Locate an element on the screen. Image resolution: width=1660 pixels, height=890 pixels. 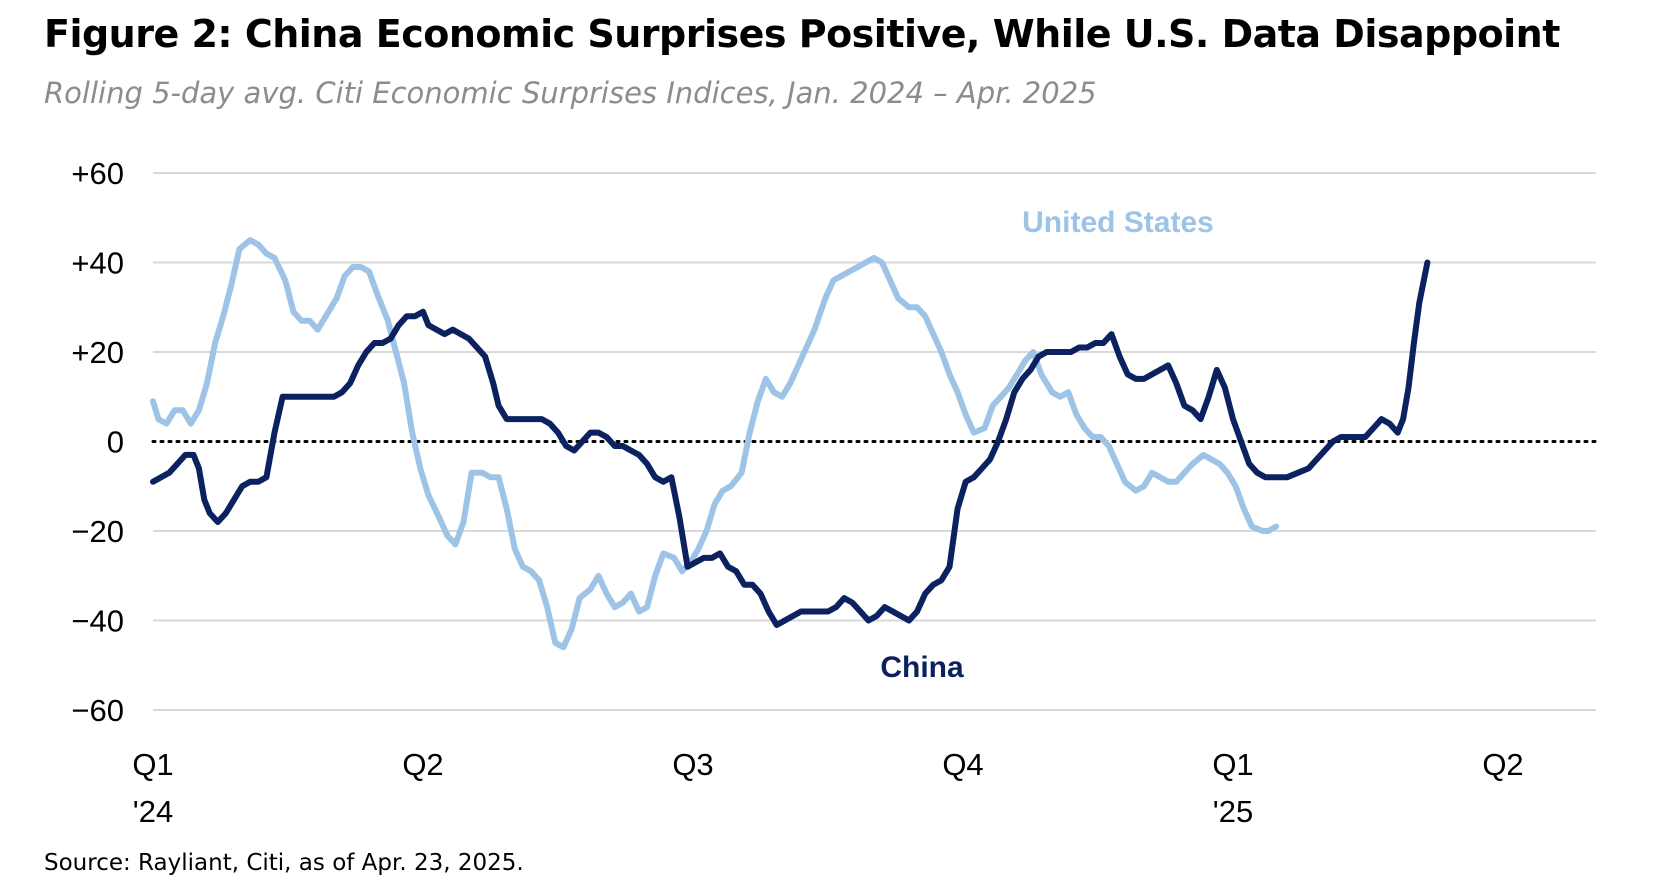
y-tick-label: +60 is located at coordinates (97, 173).